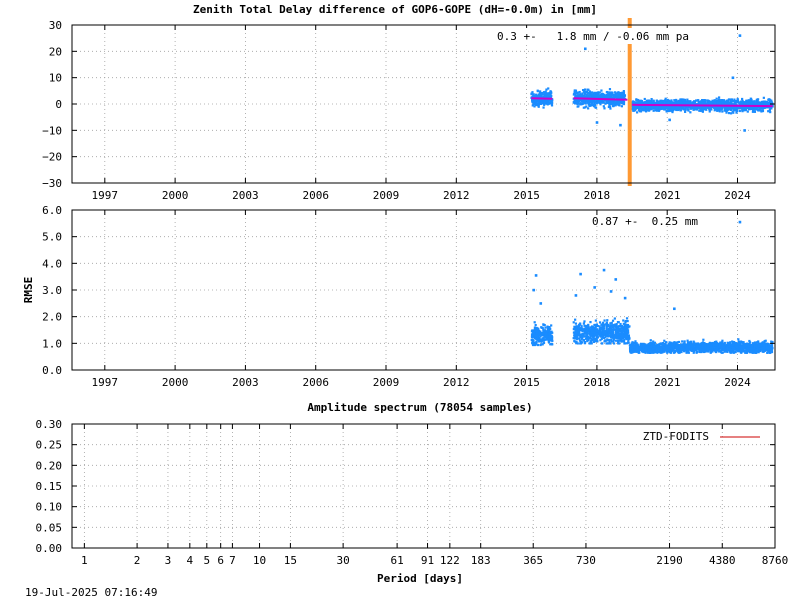  Describe the element at coordinates (52, 263) in the screenshot. I see `rmse-y-tick-label: 4.0` at that location.